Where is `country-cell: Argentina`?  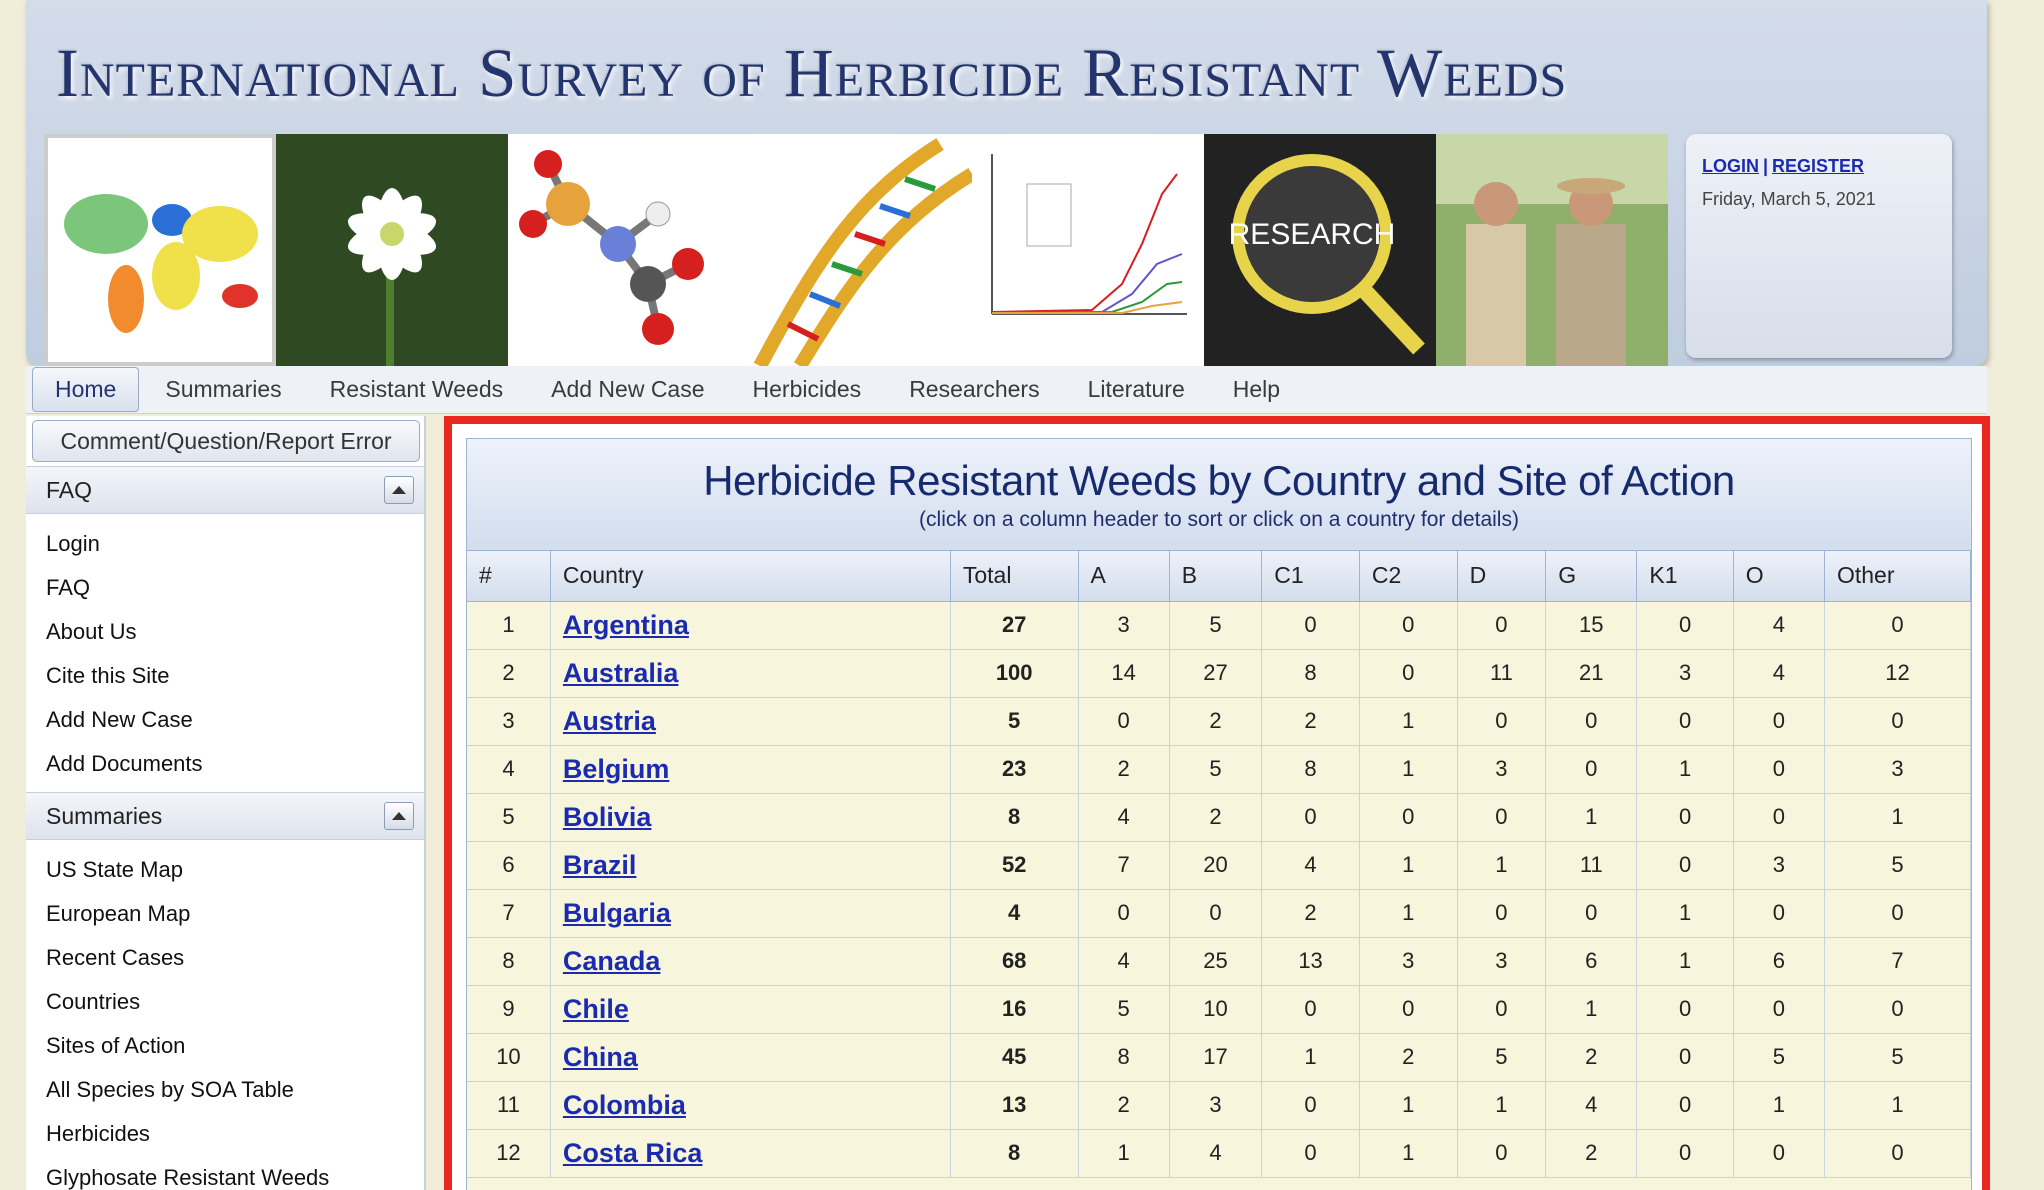
country-cell: Argentina is located at coordinates (750, 625).